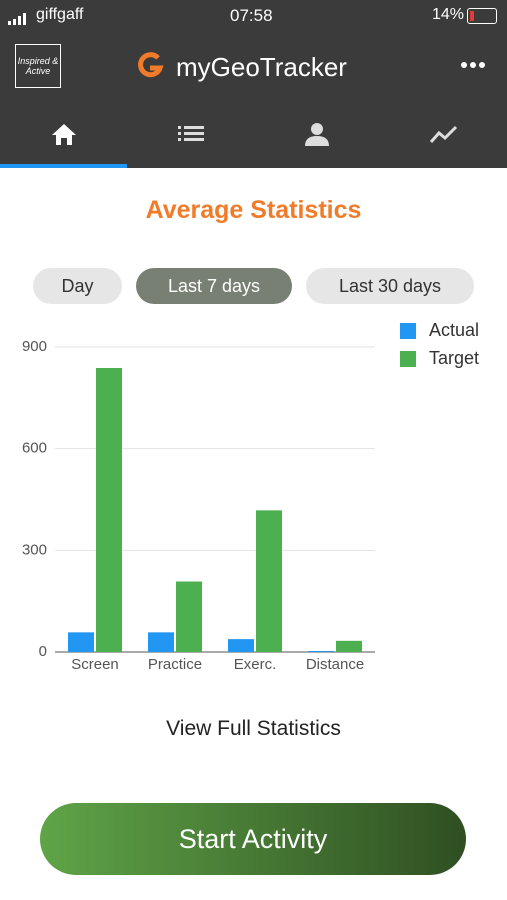  Describe the element at coordinates (255, 664) in the screenshot. I see `x-tick-label: Exerc.` at that location.